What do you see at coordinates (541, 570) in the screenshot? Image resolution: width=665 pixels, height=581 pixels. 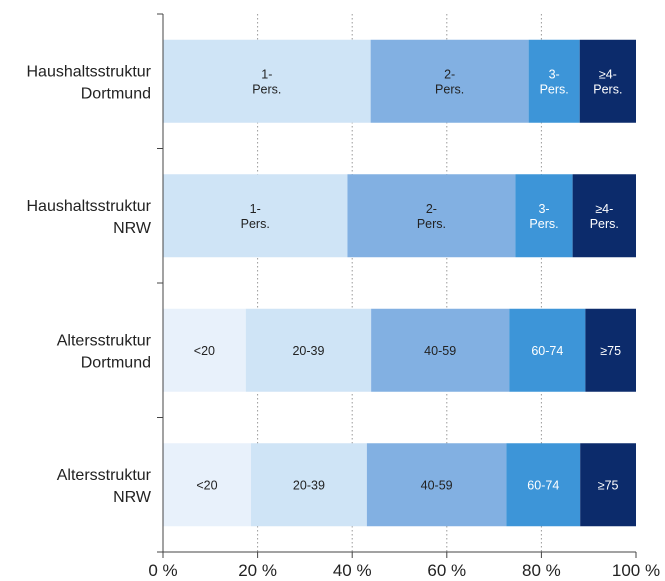 I see `x-tick-label: 80 %` at bounding box center [541, 570].